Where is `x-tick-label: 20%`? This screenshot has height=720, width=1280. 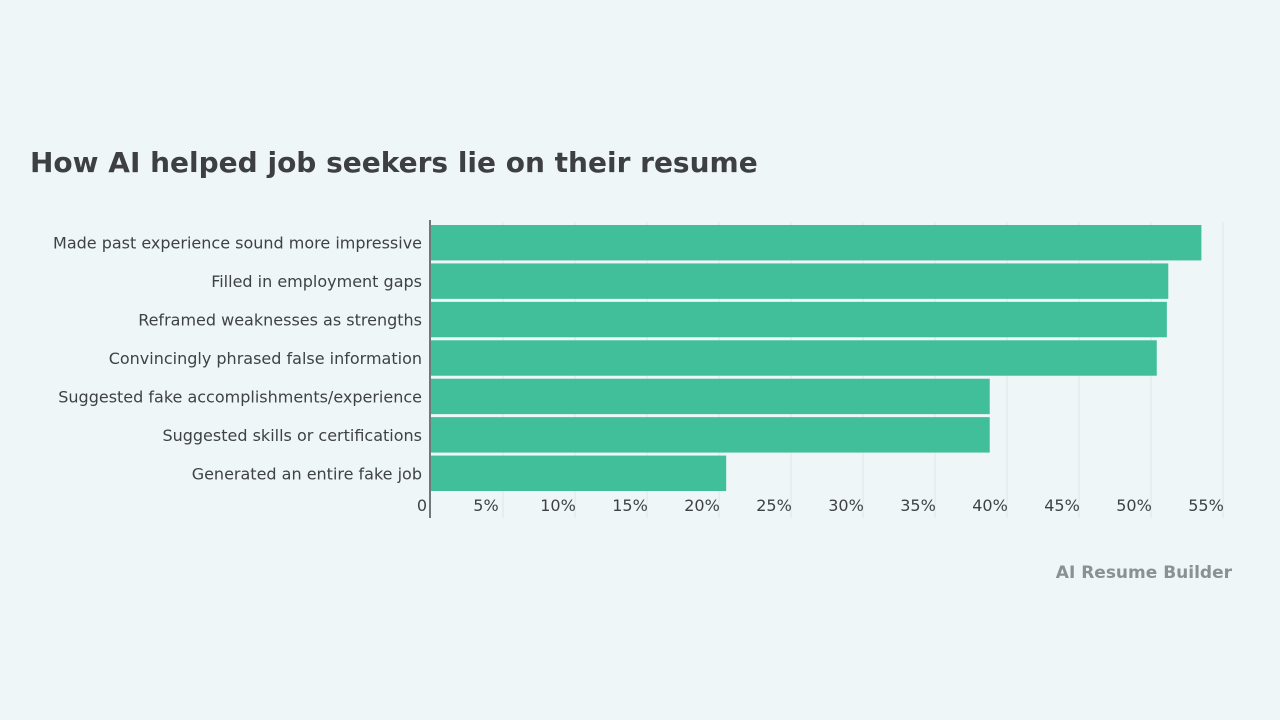
x-tick-label: 20% is located at coordinates (702, 505).